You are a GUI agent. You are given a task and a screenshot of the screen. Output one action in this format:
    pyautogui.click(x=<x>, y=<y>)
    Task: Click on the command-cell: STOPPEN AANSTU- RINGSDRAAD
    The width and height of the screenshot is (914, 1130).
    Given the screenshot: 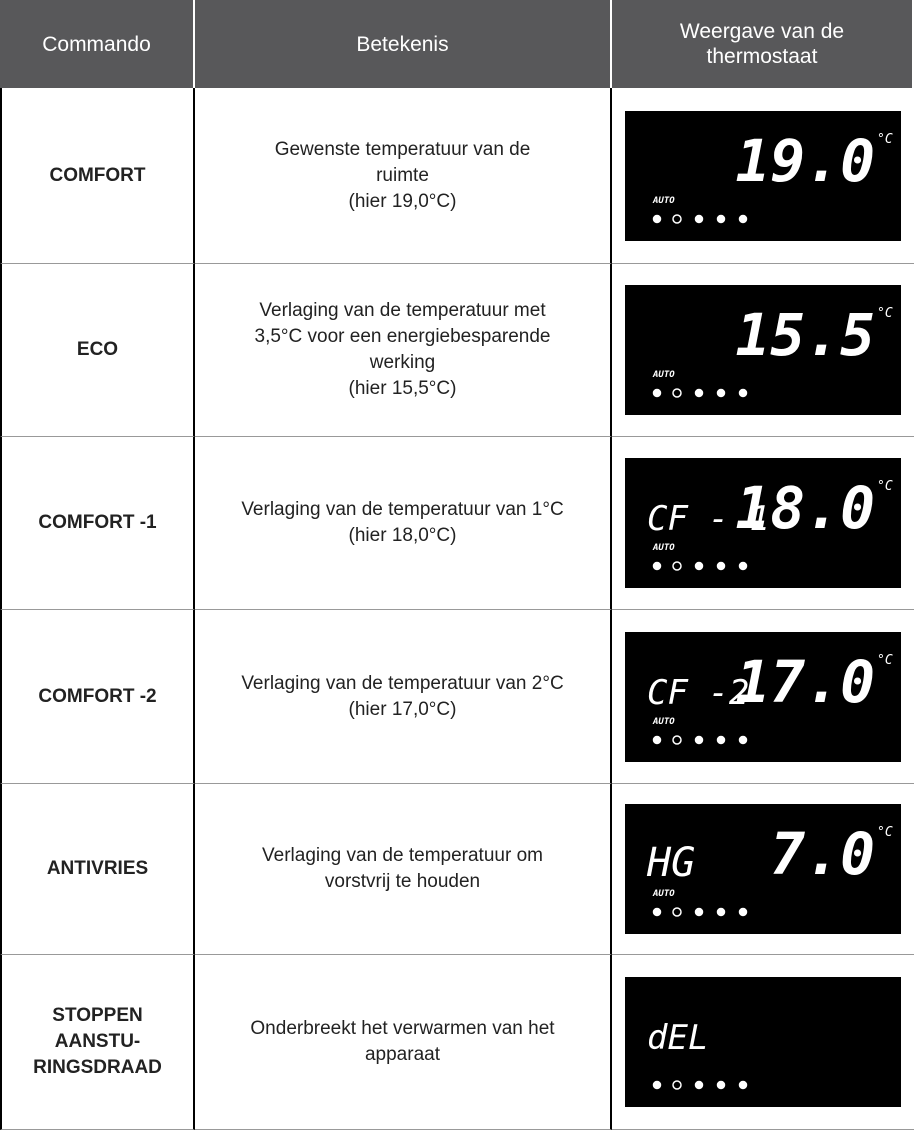 What is the action you would take?
    pyautogui.click(x=97, y=1042)
    